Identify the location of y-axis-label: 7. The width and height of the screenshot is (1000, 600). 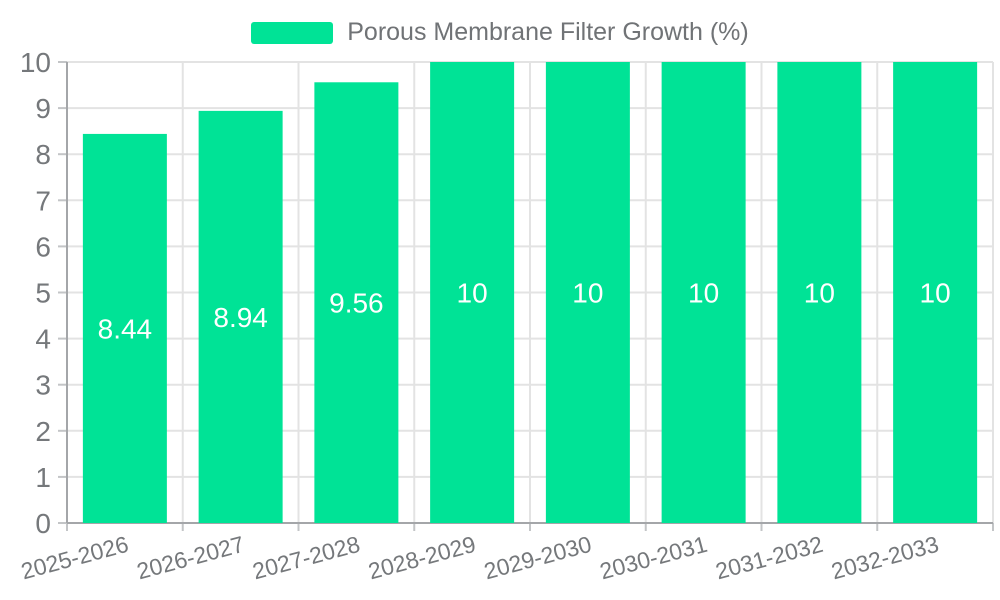
(43, 200).